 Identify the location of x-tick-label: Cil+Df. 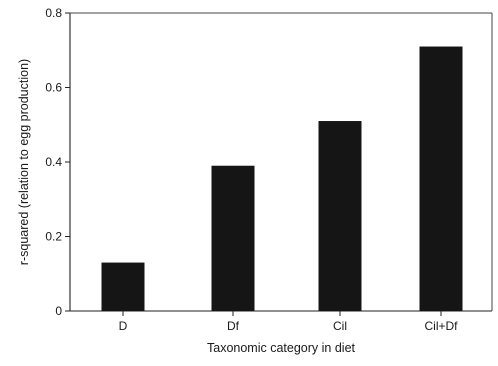
(441, 326).